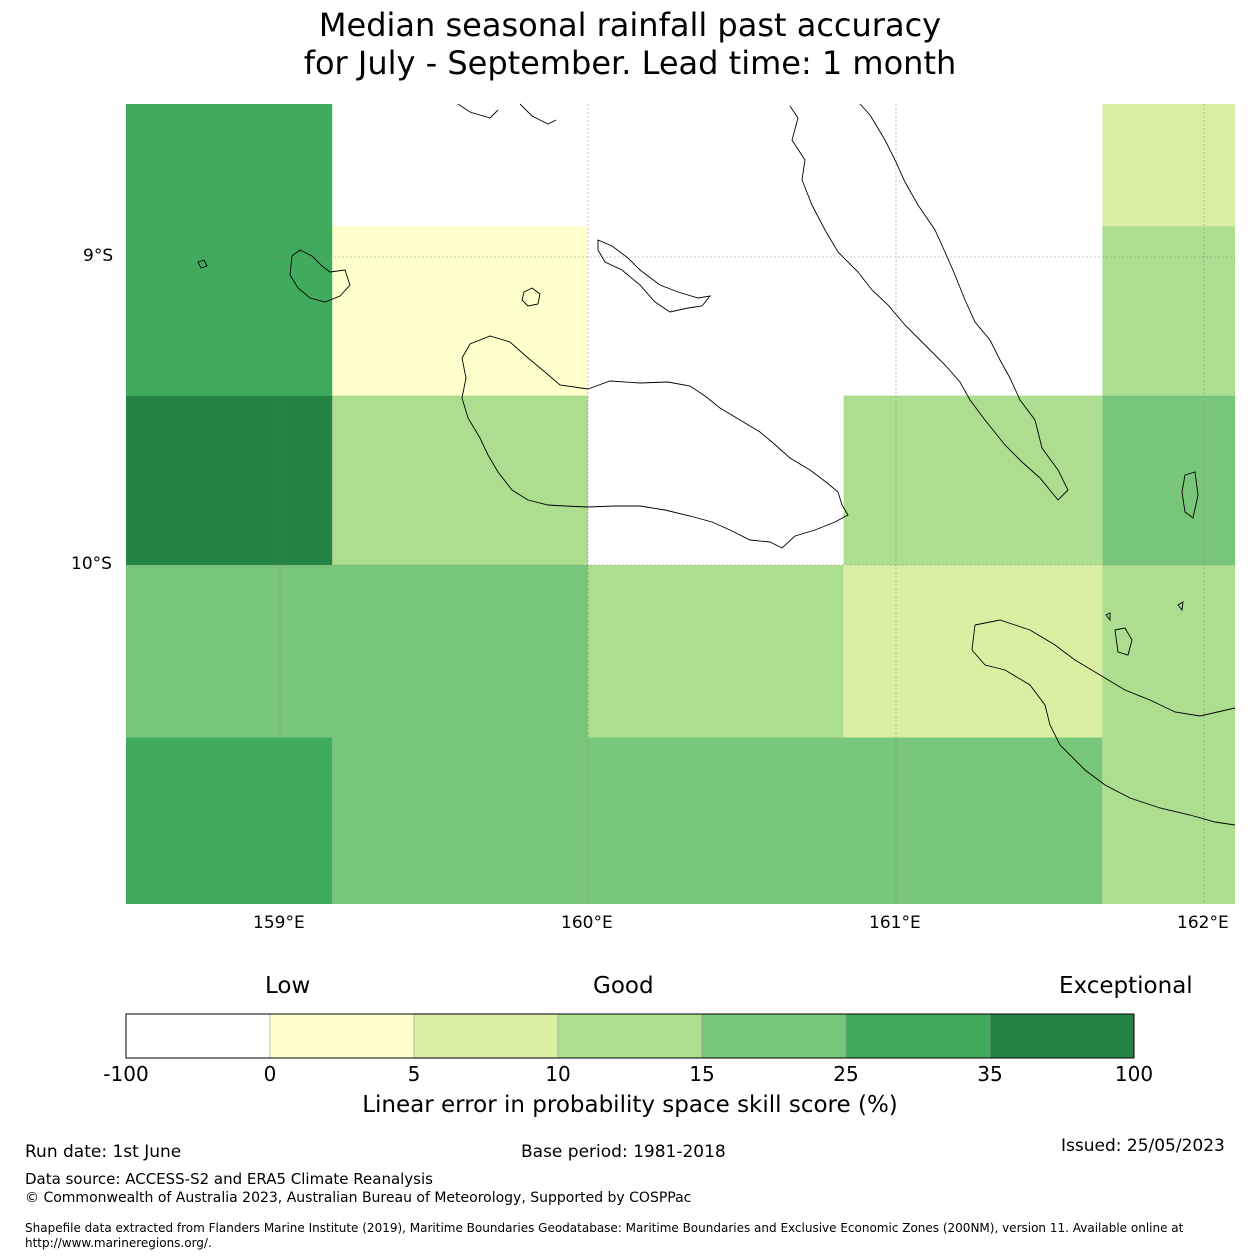 This screenshot has height=1260, width=1260. Describe the element at coordinates (623, 986) in the screenshot. I see `colorbar-label-good: Good` at that location.